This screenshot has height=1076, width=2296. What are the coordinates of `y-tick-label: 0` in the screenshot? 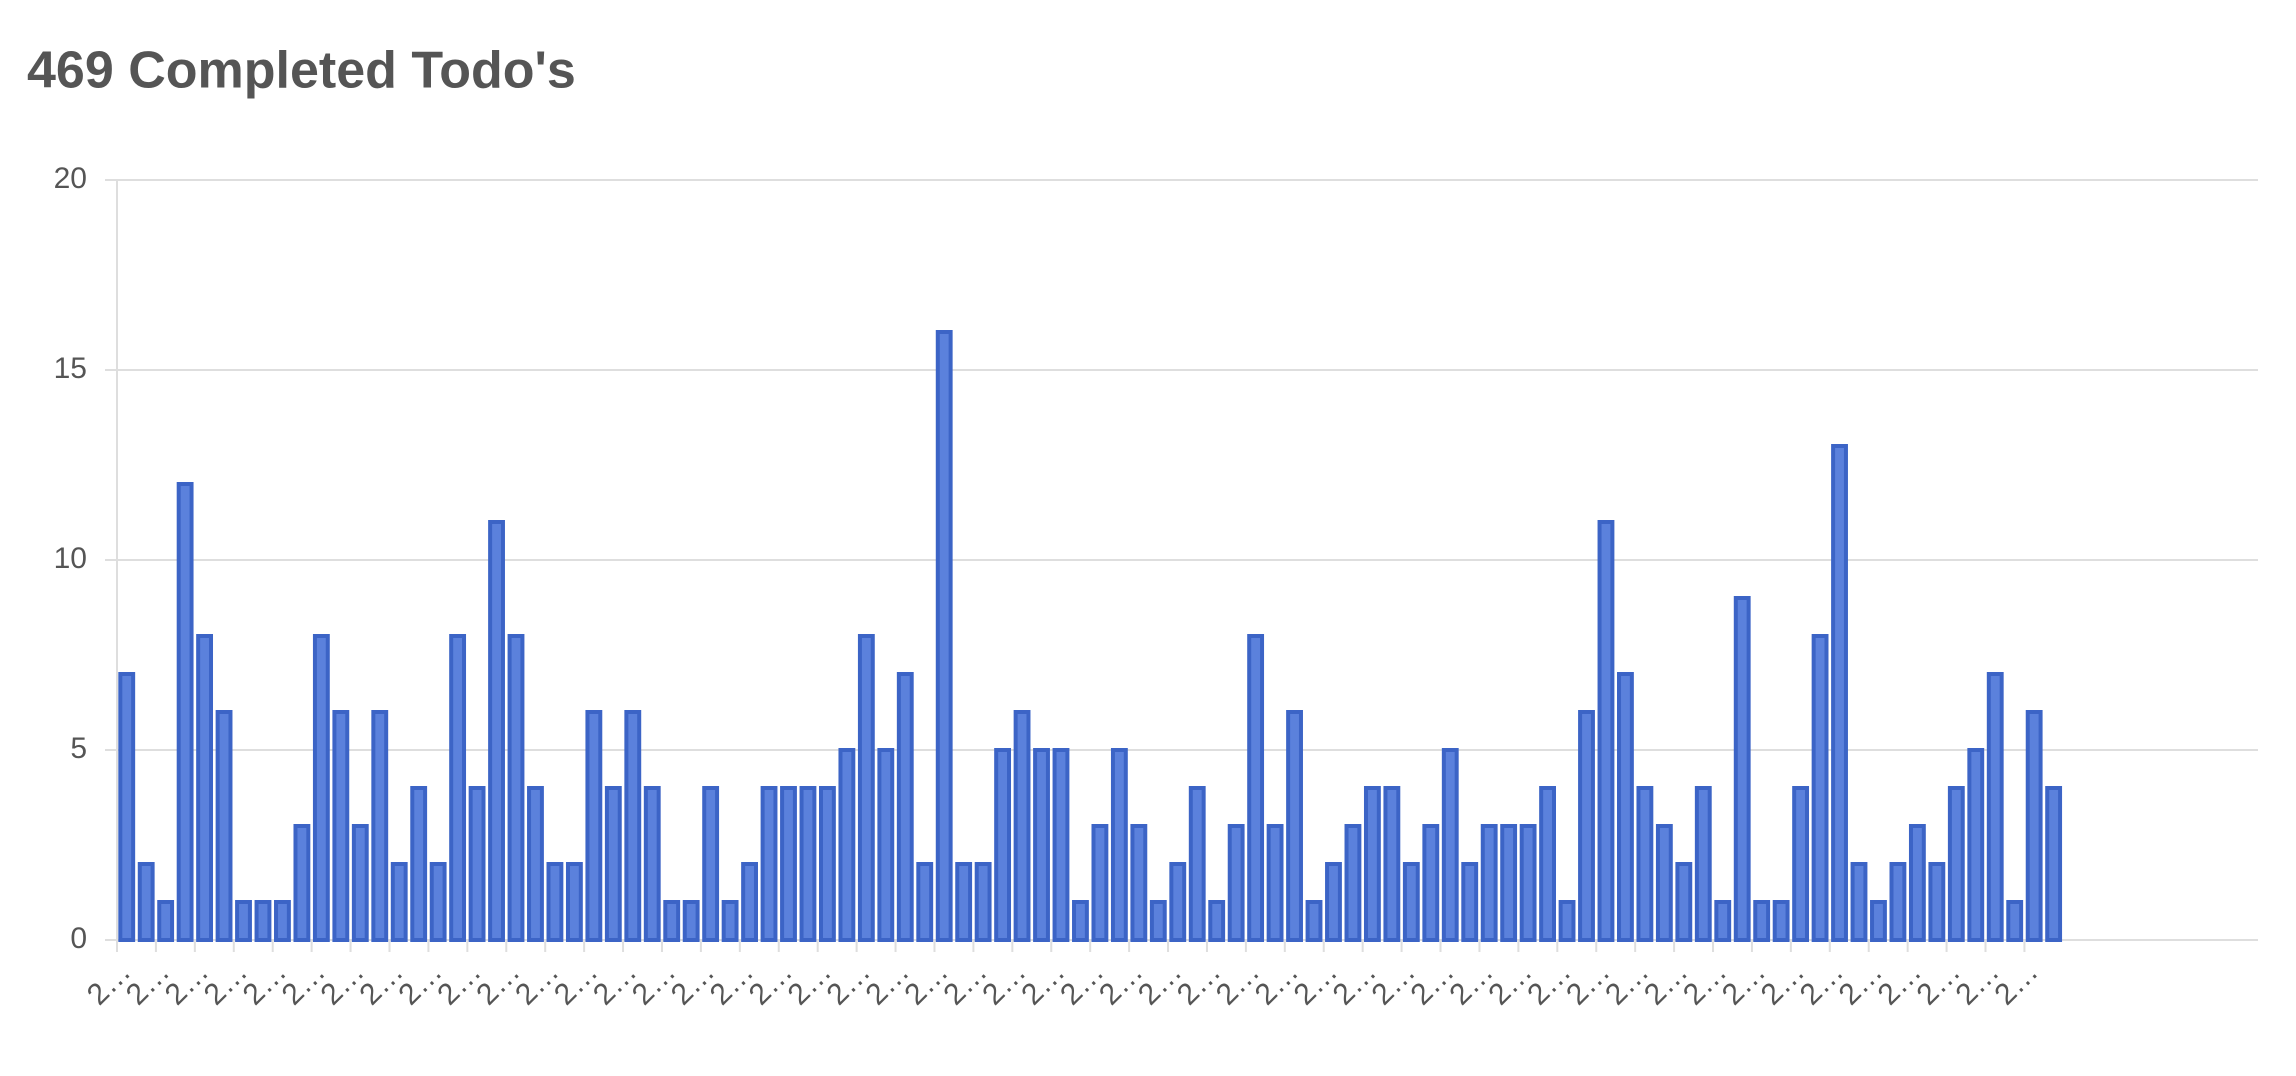 It's located at (78, 938).